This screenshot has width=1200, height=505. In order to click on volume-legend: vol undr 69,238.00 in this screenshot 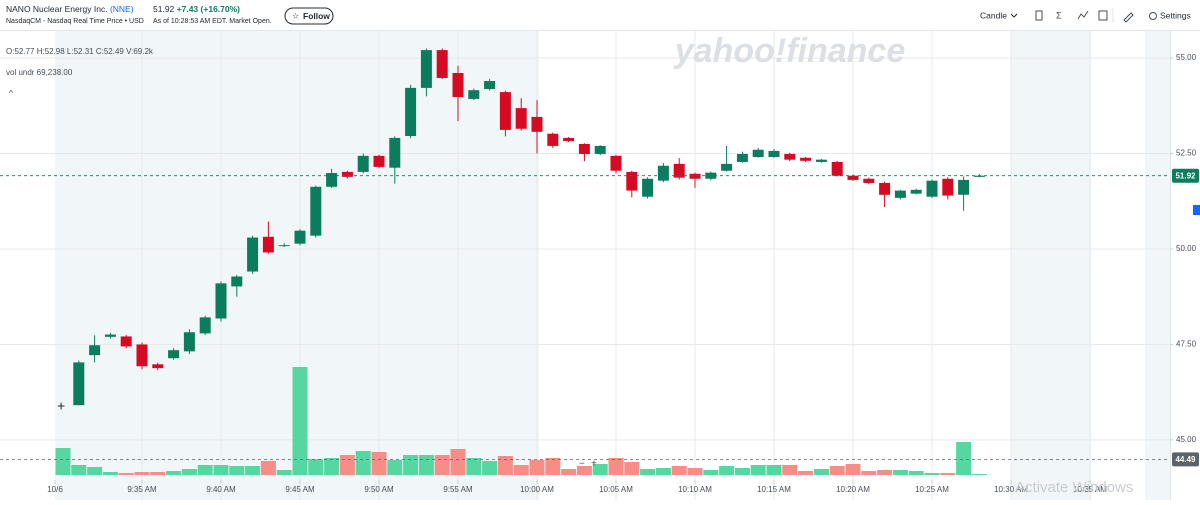, I will do `click(39, 72)`.